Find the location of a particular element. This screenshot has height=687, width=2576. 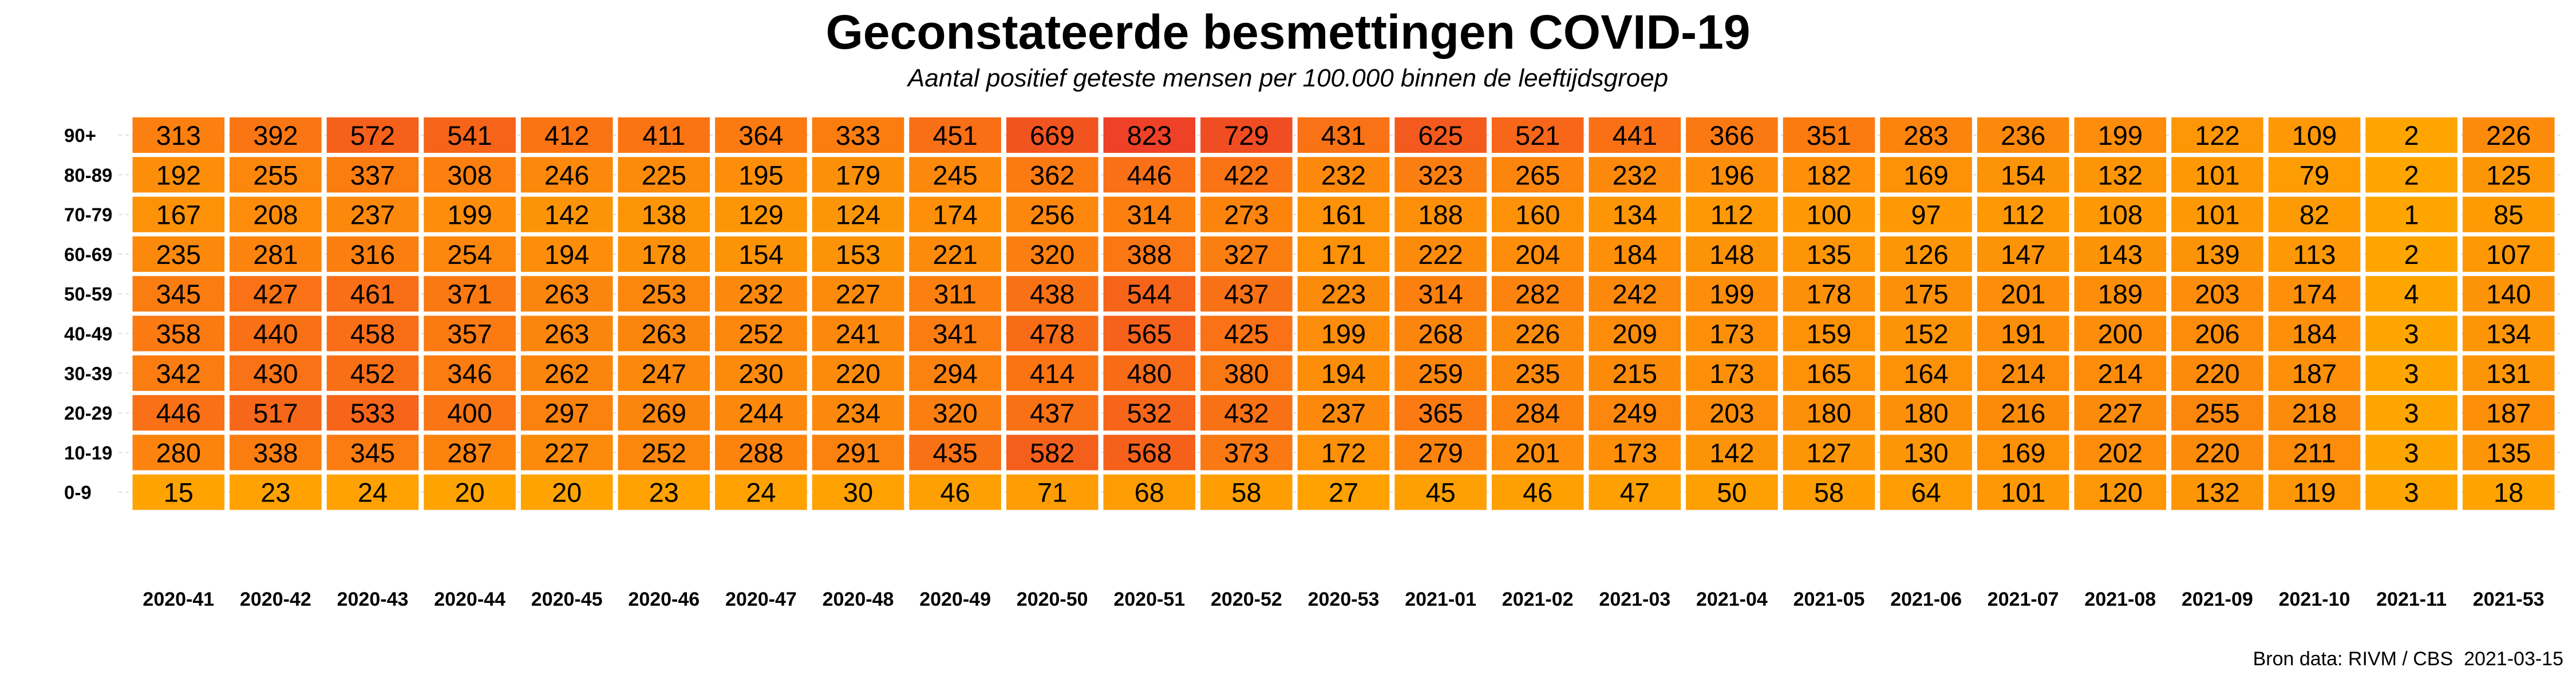

cell-value-label: 441 is located at coordinates (1635, 135).